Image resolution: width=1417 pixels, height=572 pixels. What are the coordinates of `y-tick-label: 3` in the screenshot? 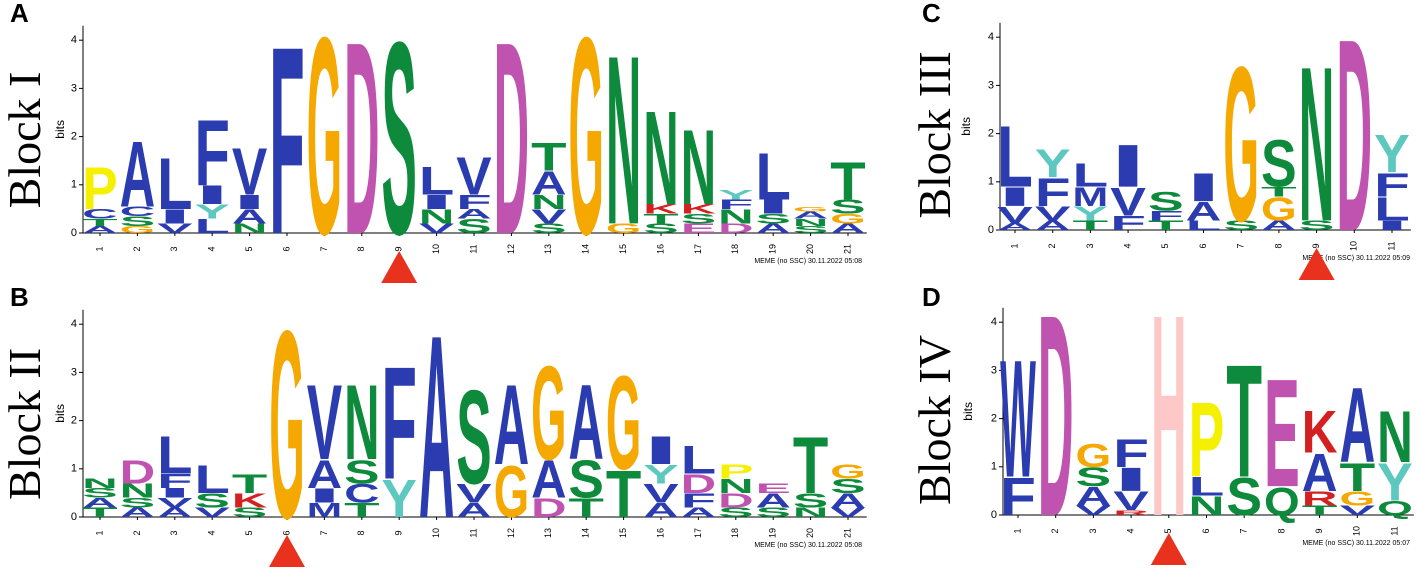 It's located at (74, 372).